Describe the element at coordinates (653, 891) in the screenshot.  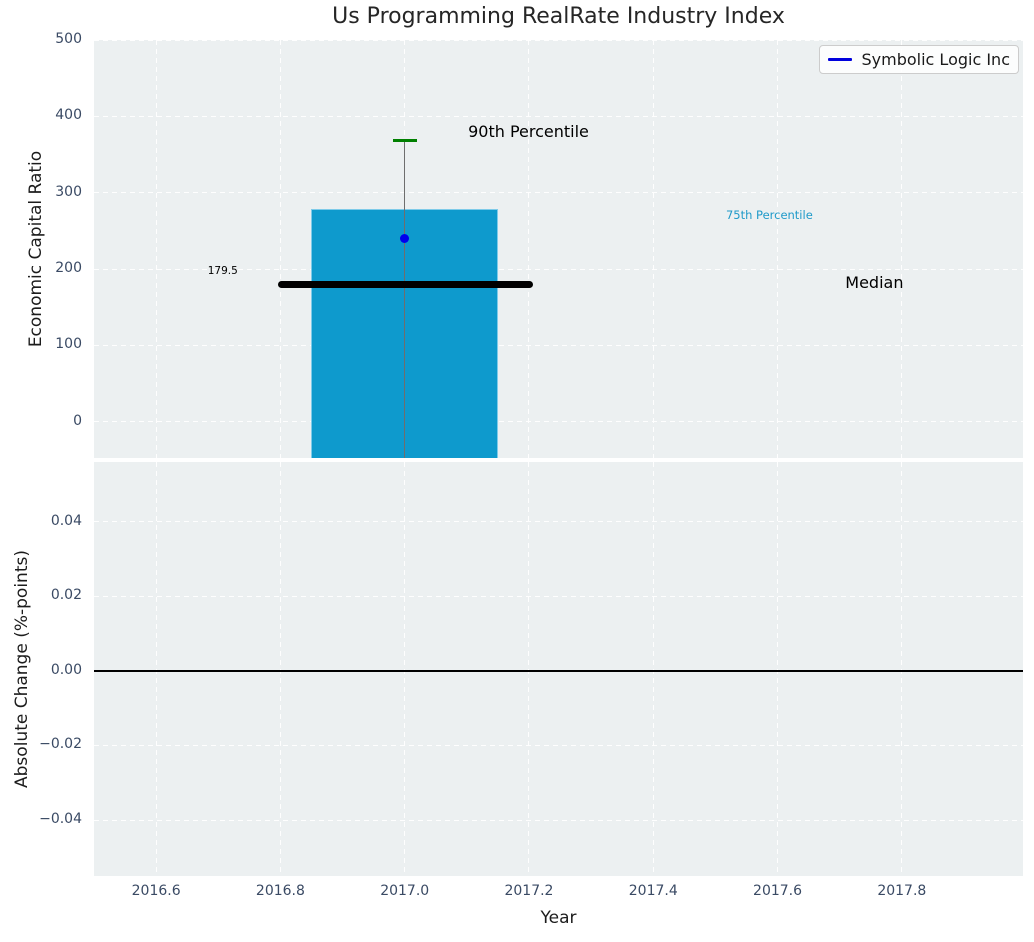
I see `x-tick-label: 2017.4` at that location.